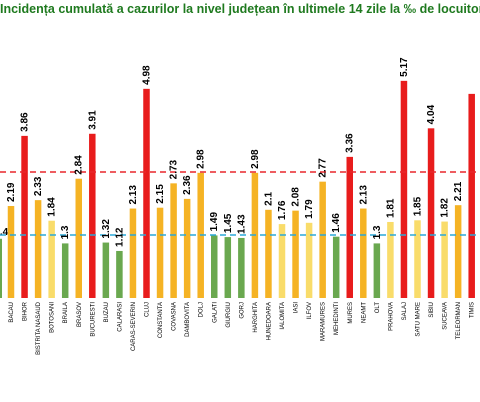 This screenshot has width=480, height=402. Describe the element at coordinates (11, 192) in the screenshot. I see `value-label-bacau: 2.19` at that location.